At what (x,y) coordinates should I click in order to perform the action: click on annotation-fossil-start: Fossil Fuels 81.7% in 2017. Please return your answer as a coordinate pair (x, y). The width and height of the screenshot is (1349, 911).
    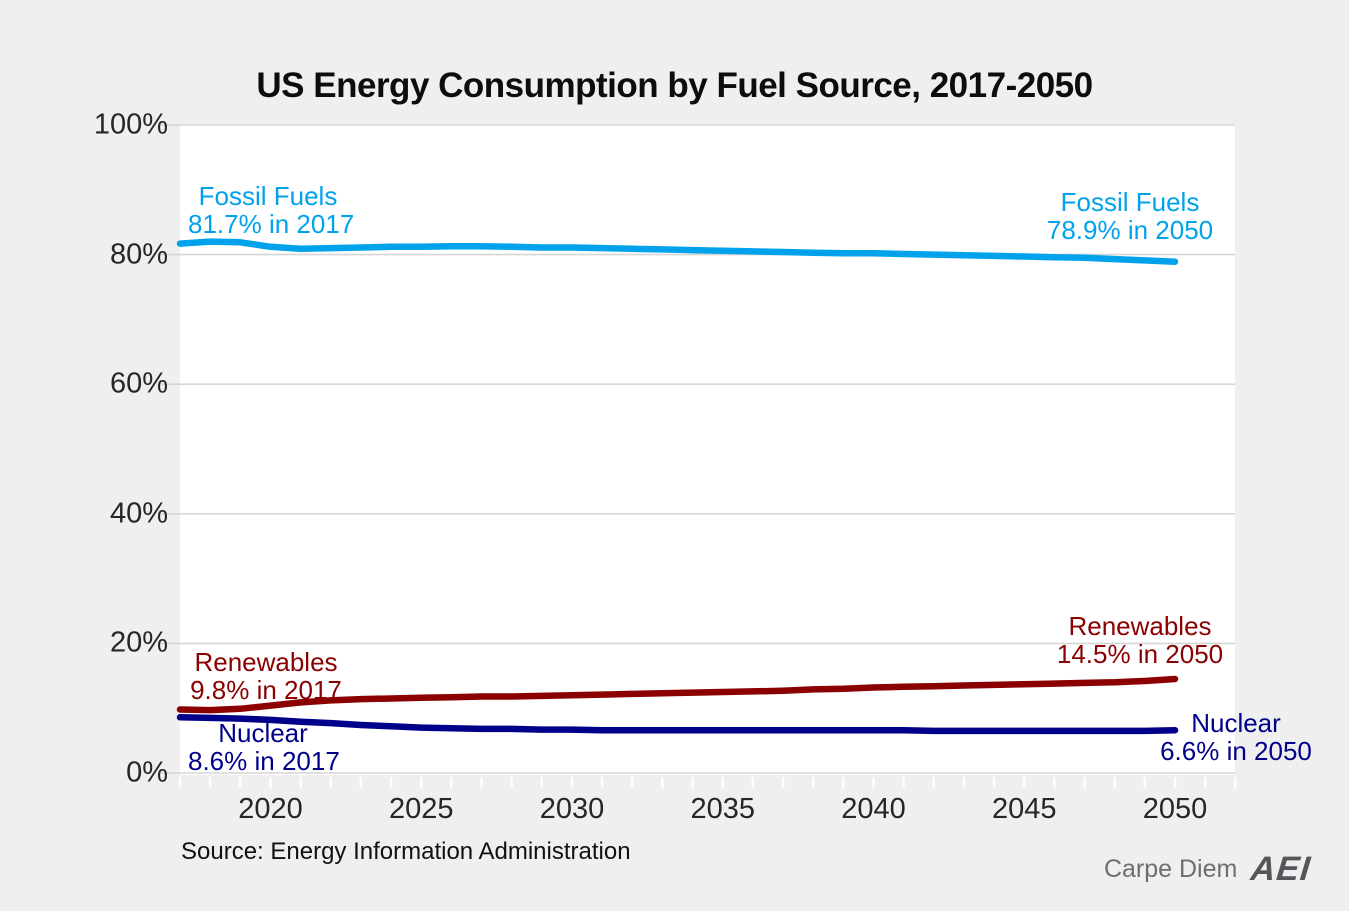
    Looking at the image, I should click on (271, 210).